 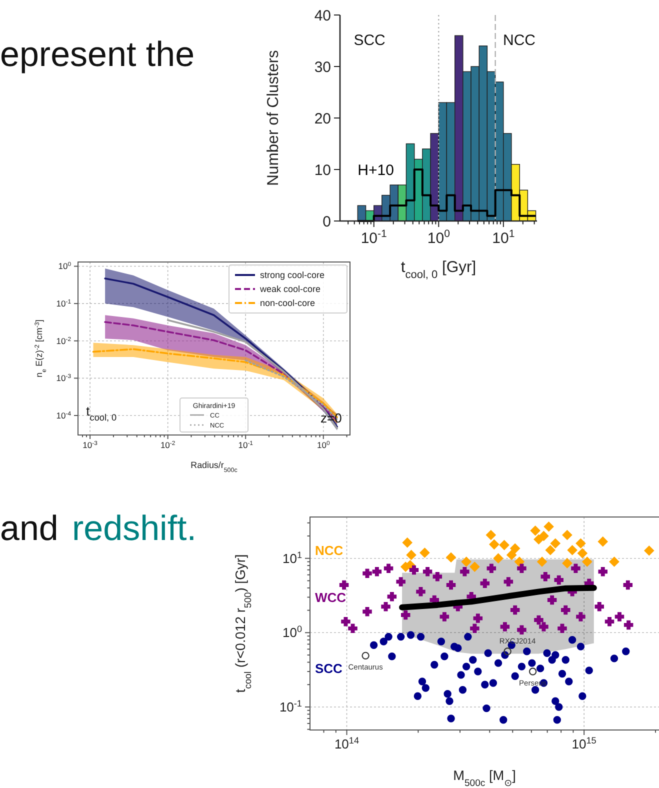 I want to click on annotation: t$_{cool, 0}$, so click(x=101, y=412).